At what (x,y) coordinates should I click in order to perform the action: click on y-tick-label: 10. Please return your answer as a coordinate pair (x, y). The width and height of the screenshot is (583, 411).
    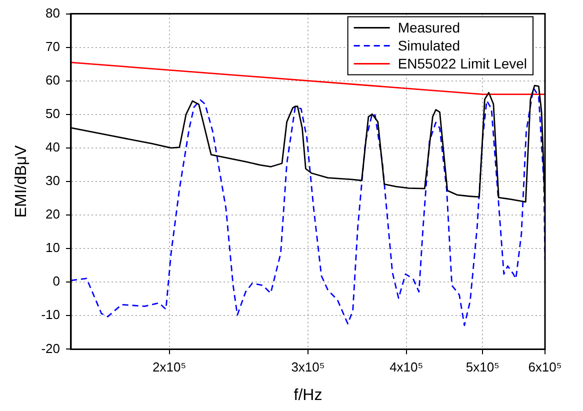
    Looking at the image, I should click on (53, 248).